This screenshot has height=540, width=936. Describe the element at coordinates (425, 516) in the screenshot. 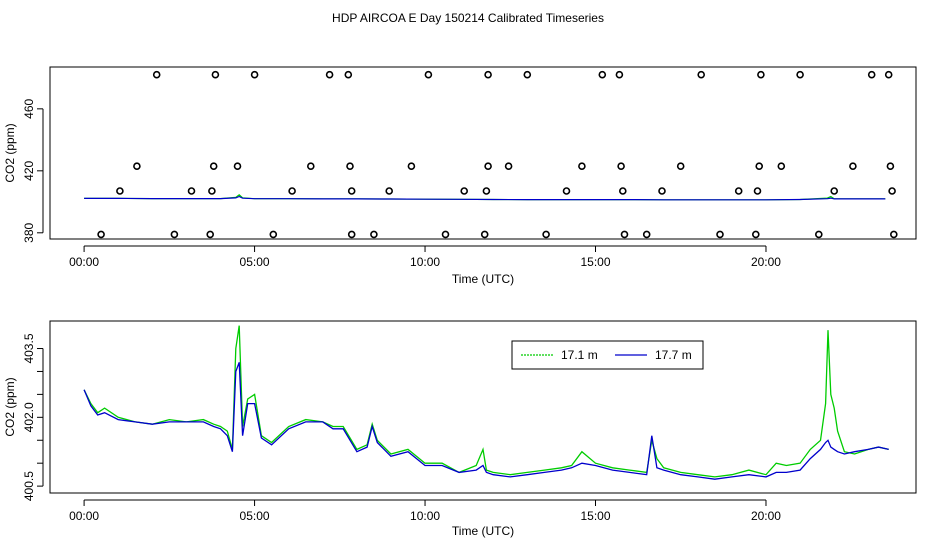

I see `bottom-x-tick-label: 10:00` at that location.